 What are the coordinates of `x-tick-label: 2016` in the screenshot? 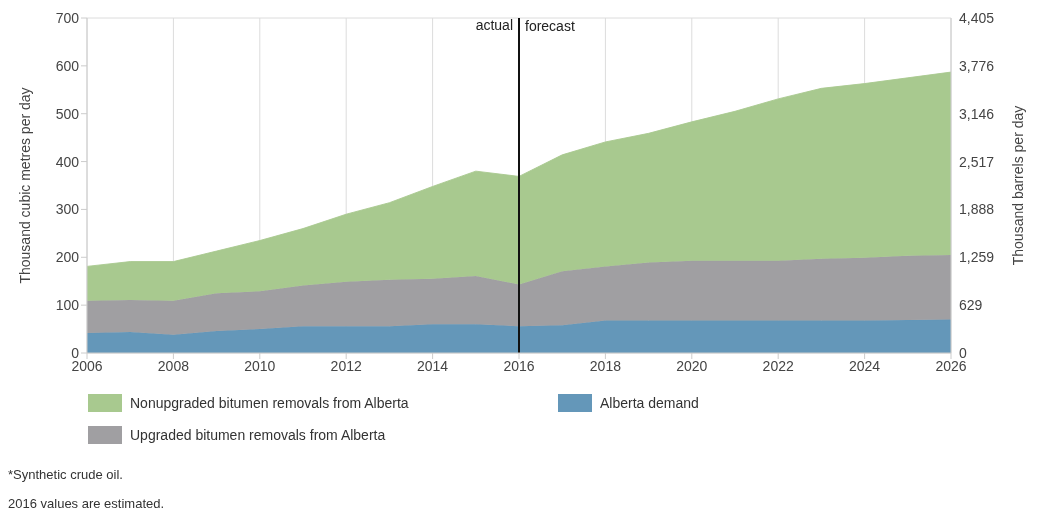 It's located at (519, 365).